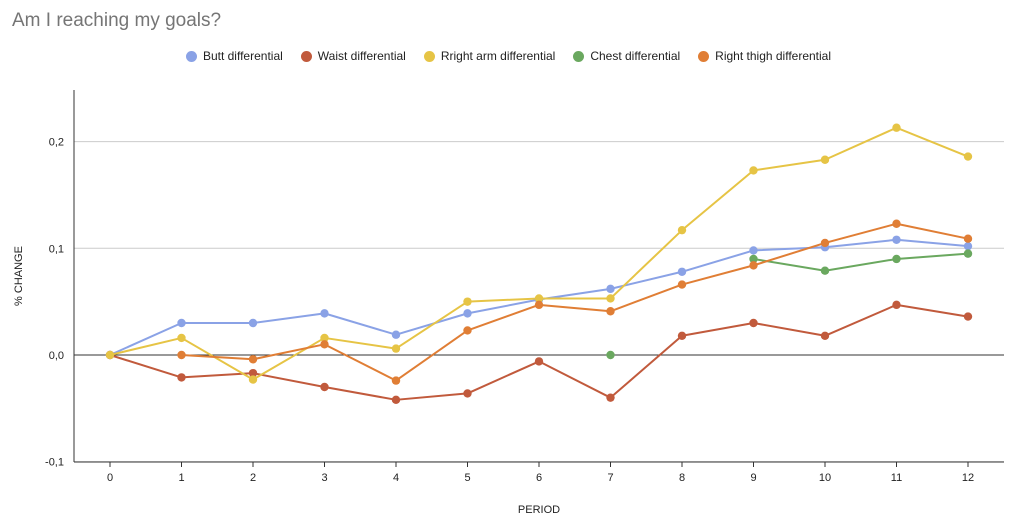 Image resolution: width=1017 pixels, height=525 pixels. I want to click on x-tick-label: 9, so click(753, 478).